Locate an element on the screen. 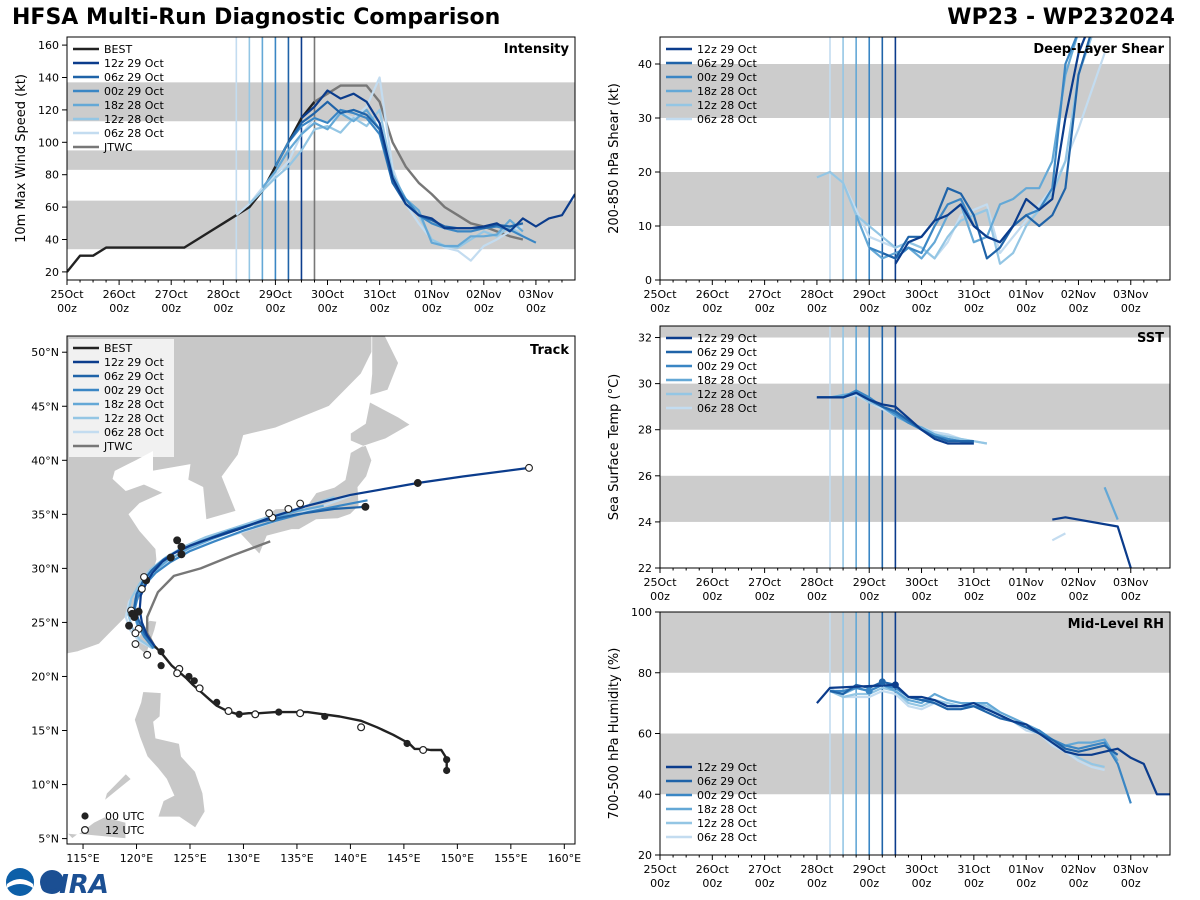 The image size is (1200, 900). intensity-xtick-label: 02Nov is located at coordinates (484, 294).